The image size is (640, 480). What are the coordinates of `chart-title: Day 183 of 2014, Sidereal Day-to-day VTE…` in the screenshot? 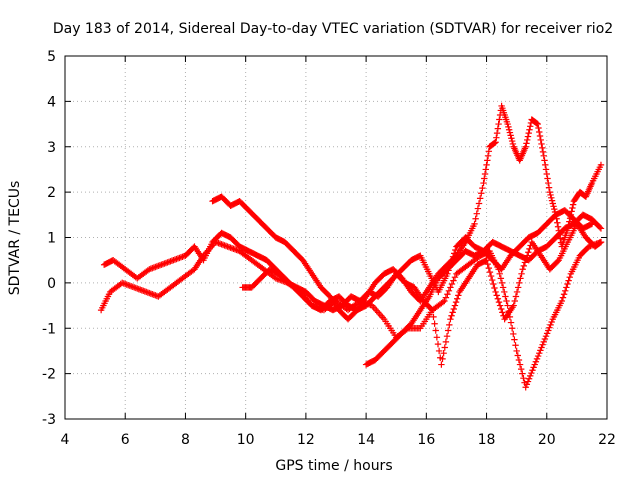 It's located at (333, 29).